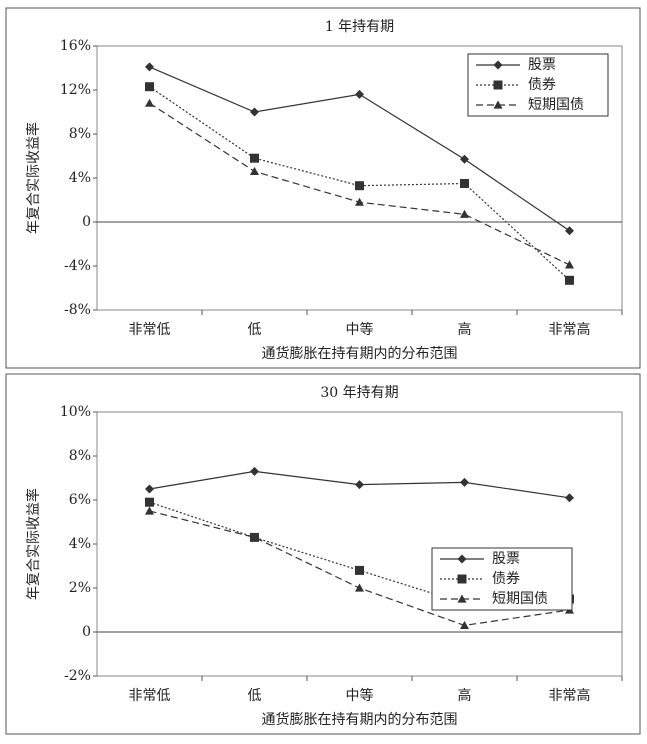 The height and width of the screenshot is (744, 647). I want to click on y-tick-label: -4%, so click(77, 266).